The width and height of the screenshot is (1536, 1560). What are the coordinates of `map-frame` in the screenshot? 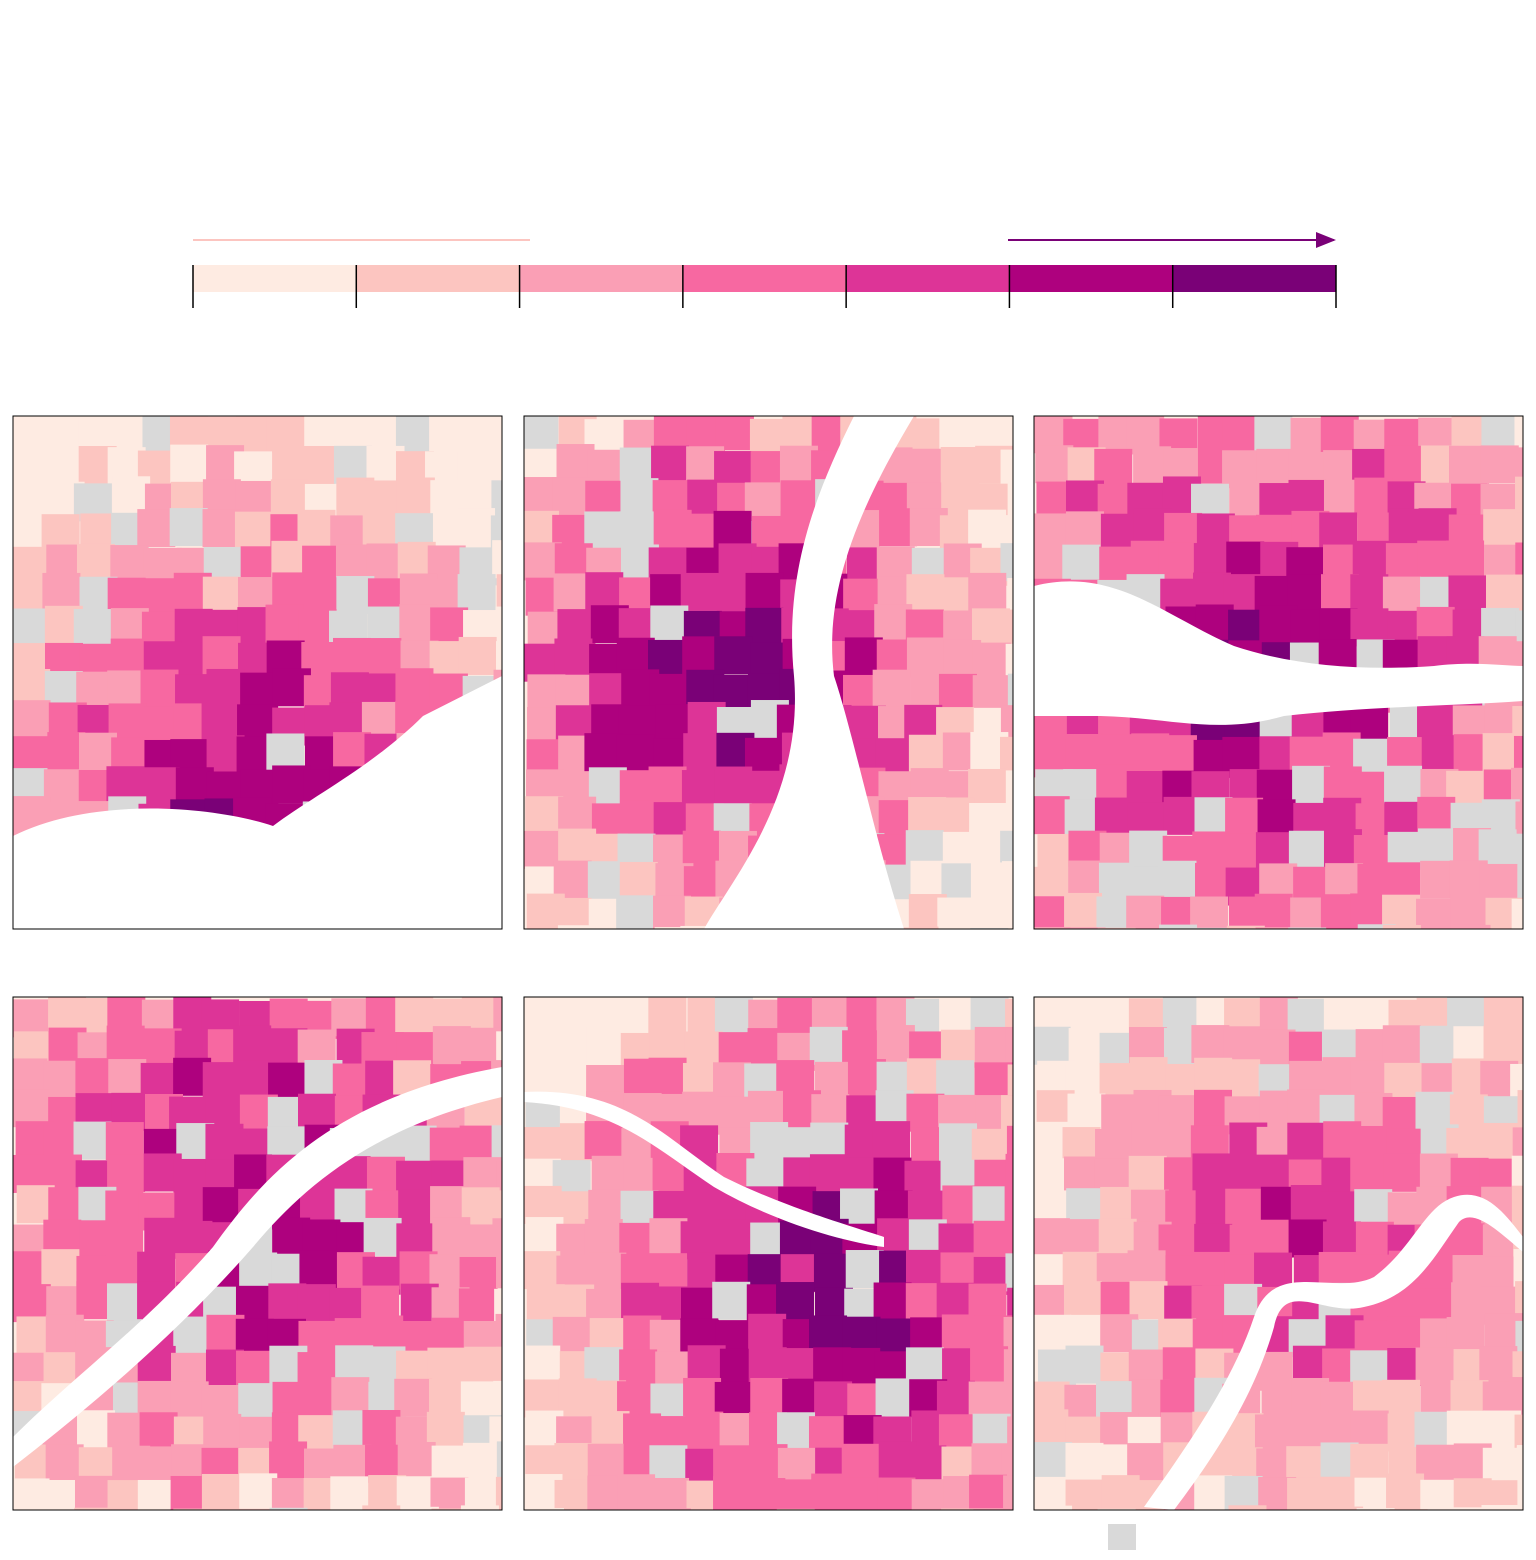 It's located at (1278, 672).